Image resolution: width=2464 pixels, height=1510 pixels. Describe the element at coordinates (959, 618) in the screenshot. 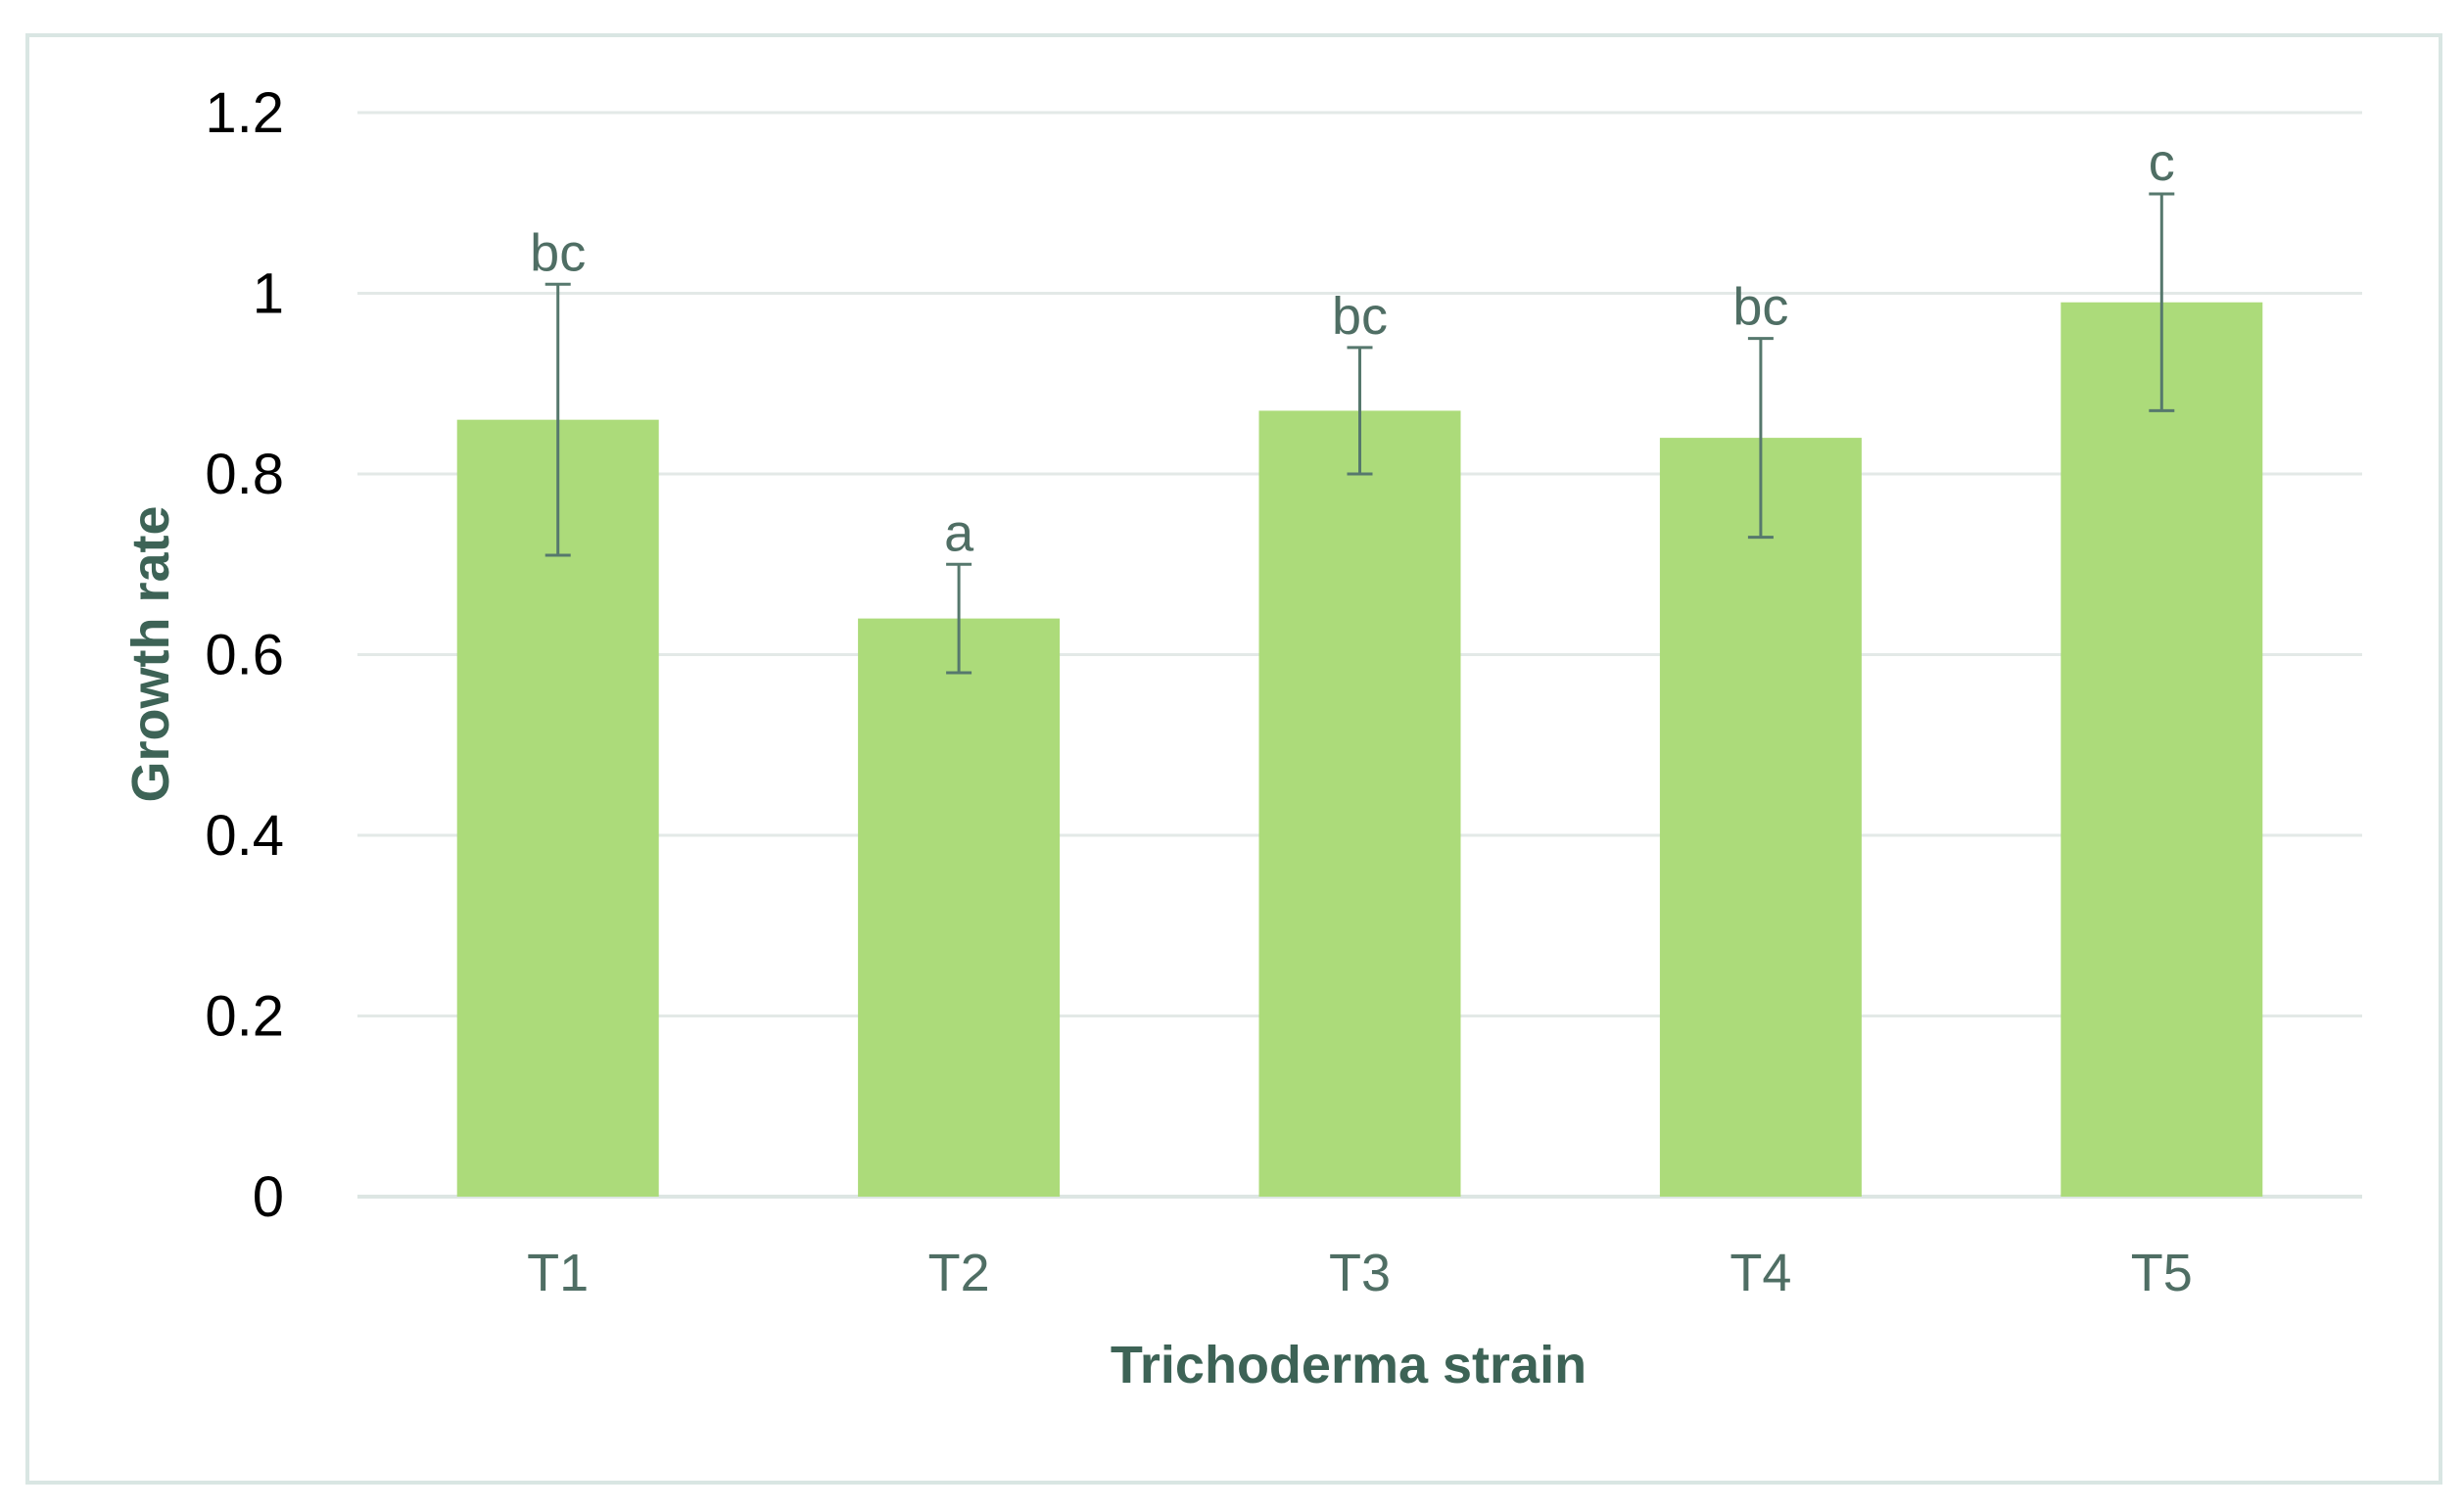

I see `error-bar-t2` at that location.